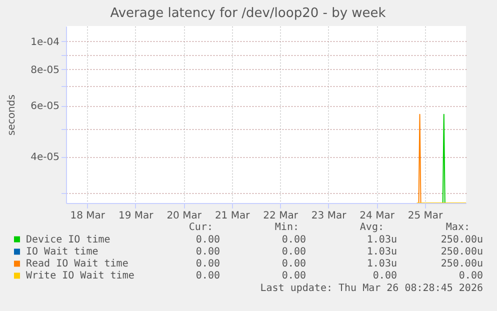 The image size is (497, 311). What do you see at coordinates (184, 216) in the screenshot?
I see `x-tick-label: 20 Mar` at bounding box center [184, 216].